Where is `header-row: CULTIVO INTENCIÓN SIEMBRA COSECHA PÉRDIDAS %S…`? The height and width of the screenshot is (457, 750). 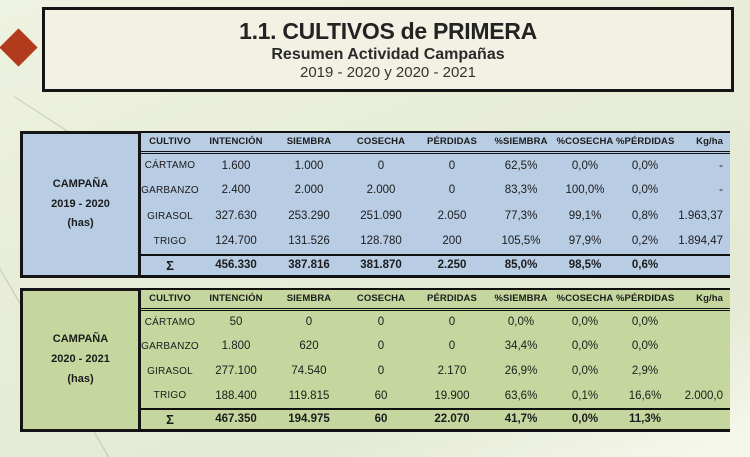 header-row: CULTIVO INTENCIÓN SIEMBRA COSECHA PÉRDIDAS %S… is located at coordinates (435, 143).